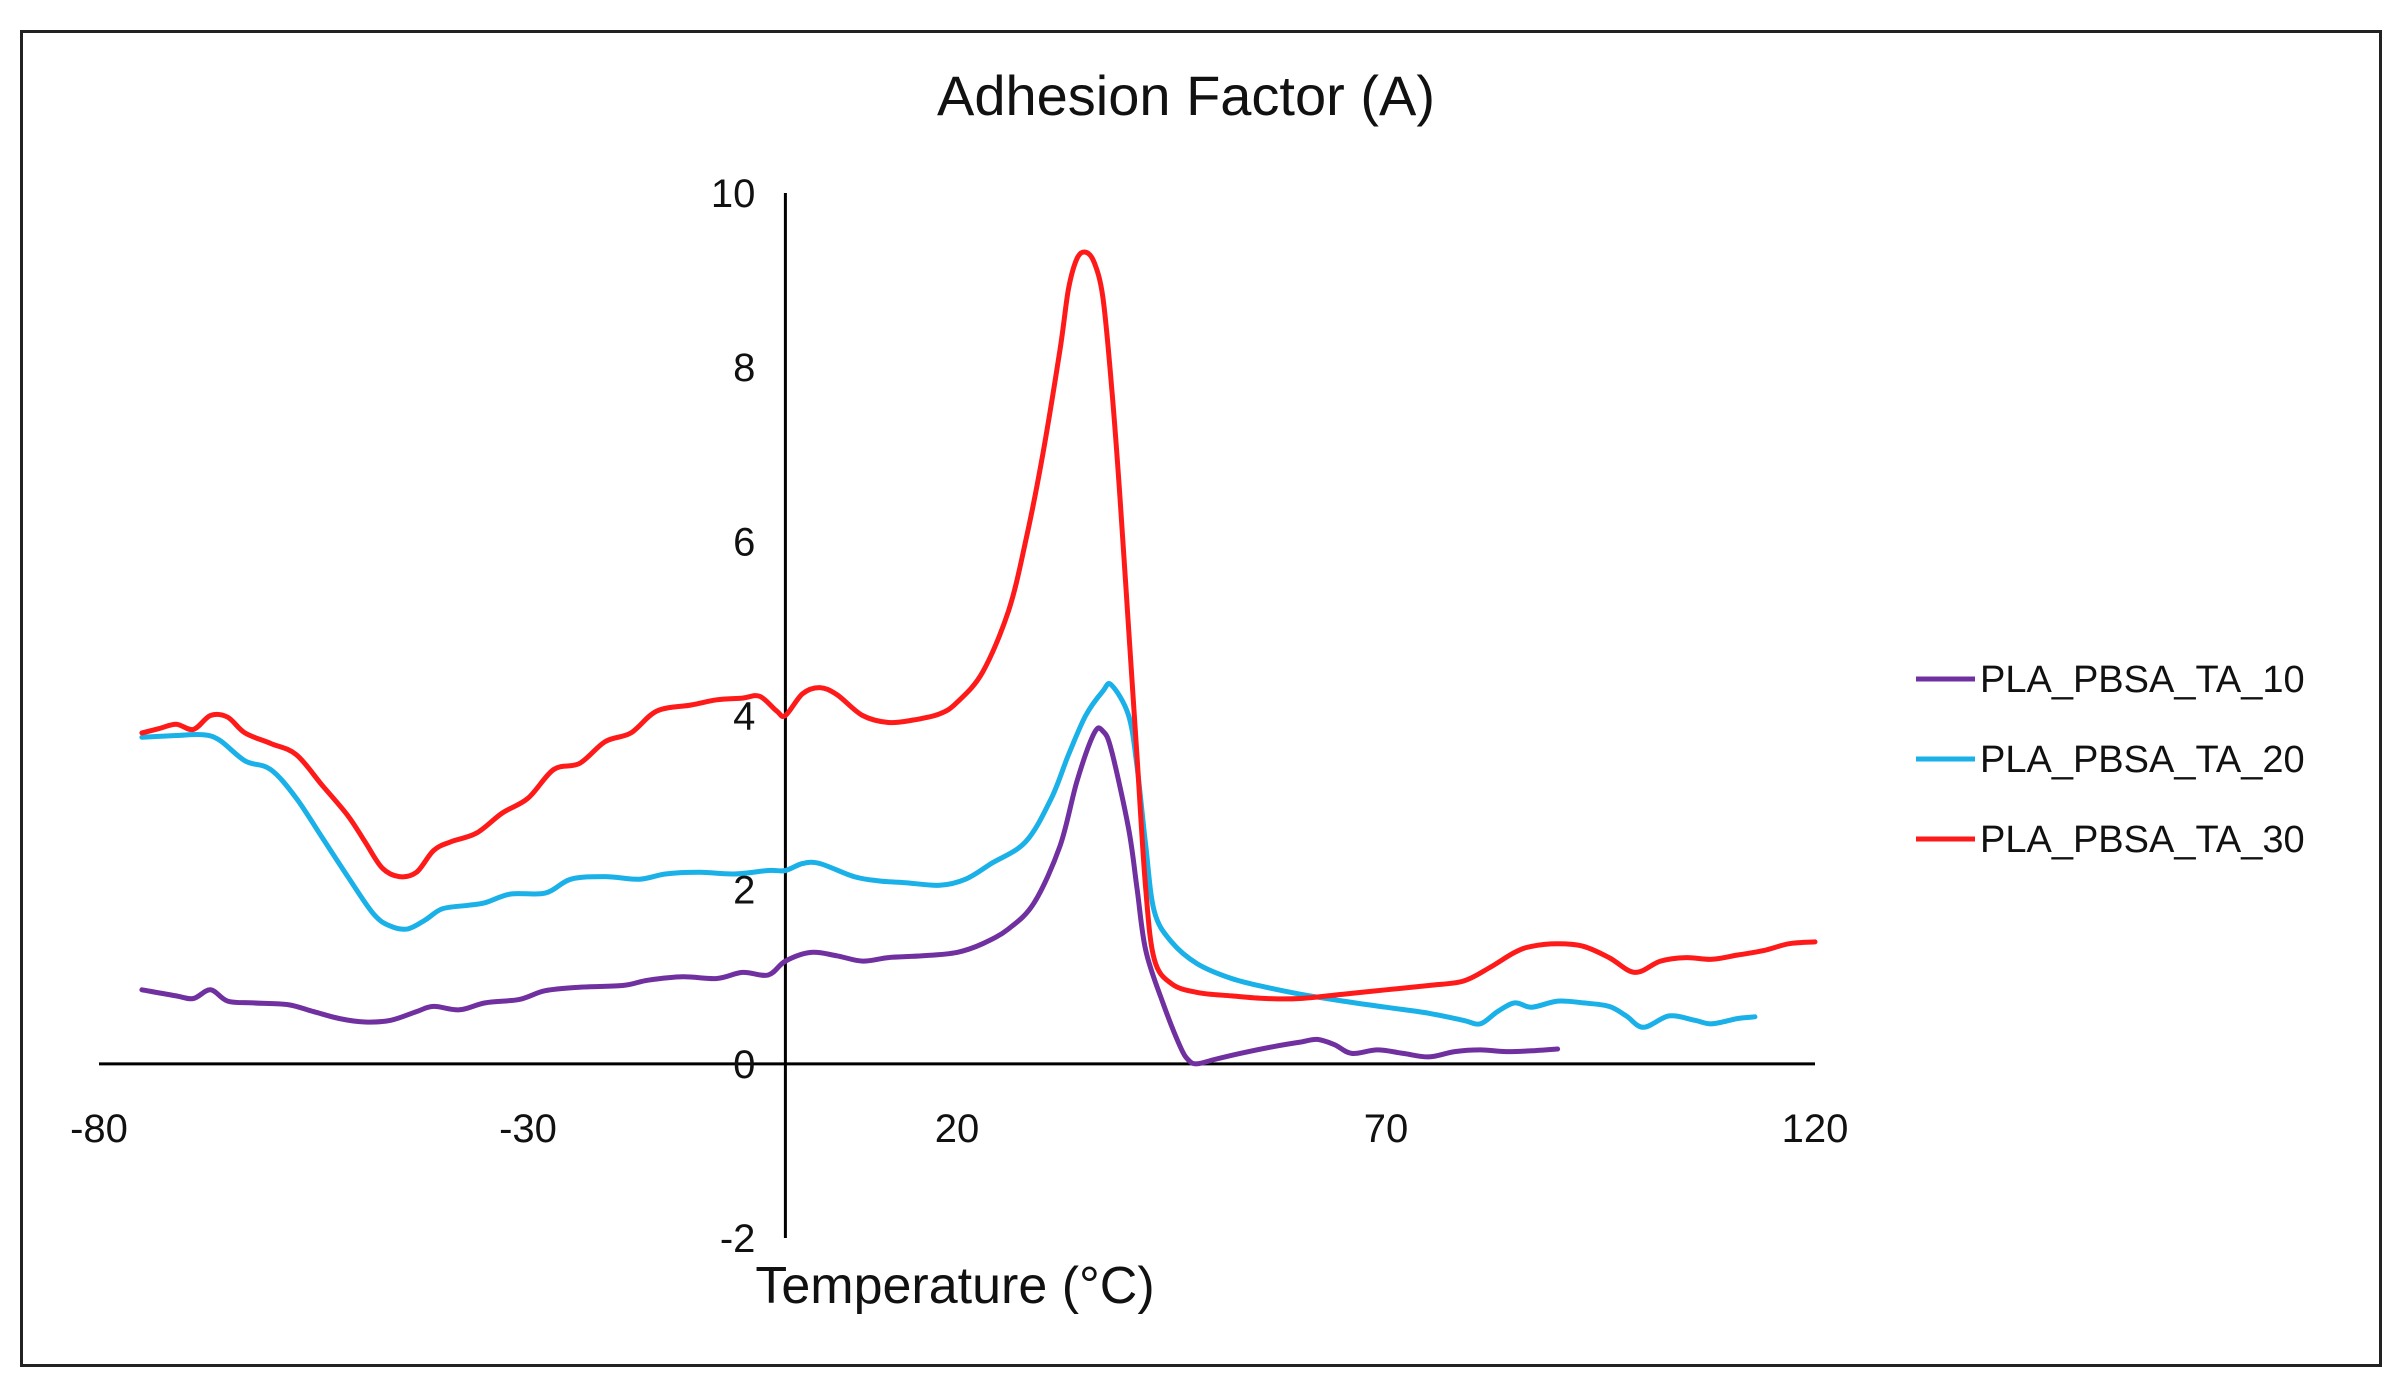 This screenshot has height=1397, width=2407. Describe the element at coordinates (2142, 680) in the screenshot. I see `legend-label: PLA_PBSA_TA_10` at that location.